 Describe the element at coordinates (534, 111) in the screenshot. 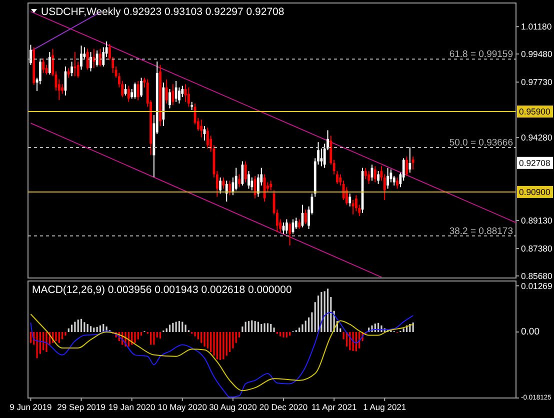

I see `ref-line-label: 0.95900` at that location.